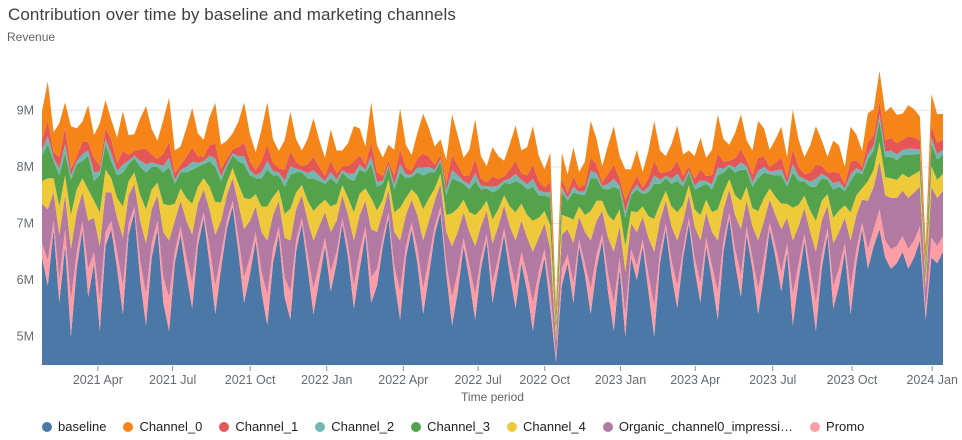 The image size is (962, 440). What do you see at coordinates (25, 280) in the screenshot?
I see `y-tick-label: 6M` at bounding box center [25, 280].